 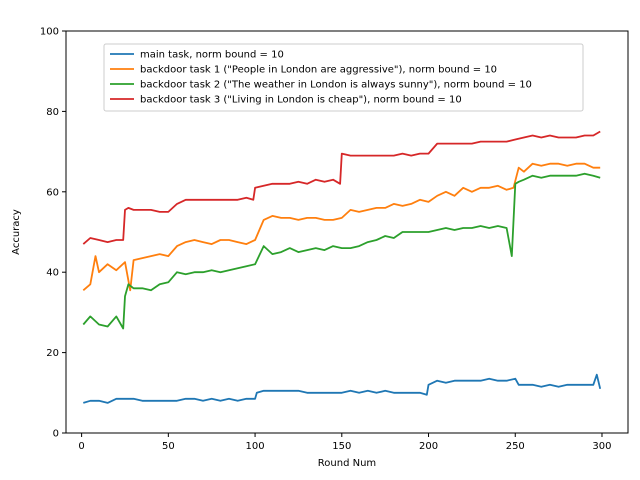 I want to click on legend-box, so click(x=343, y=77).